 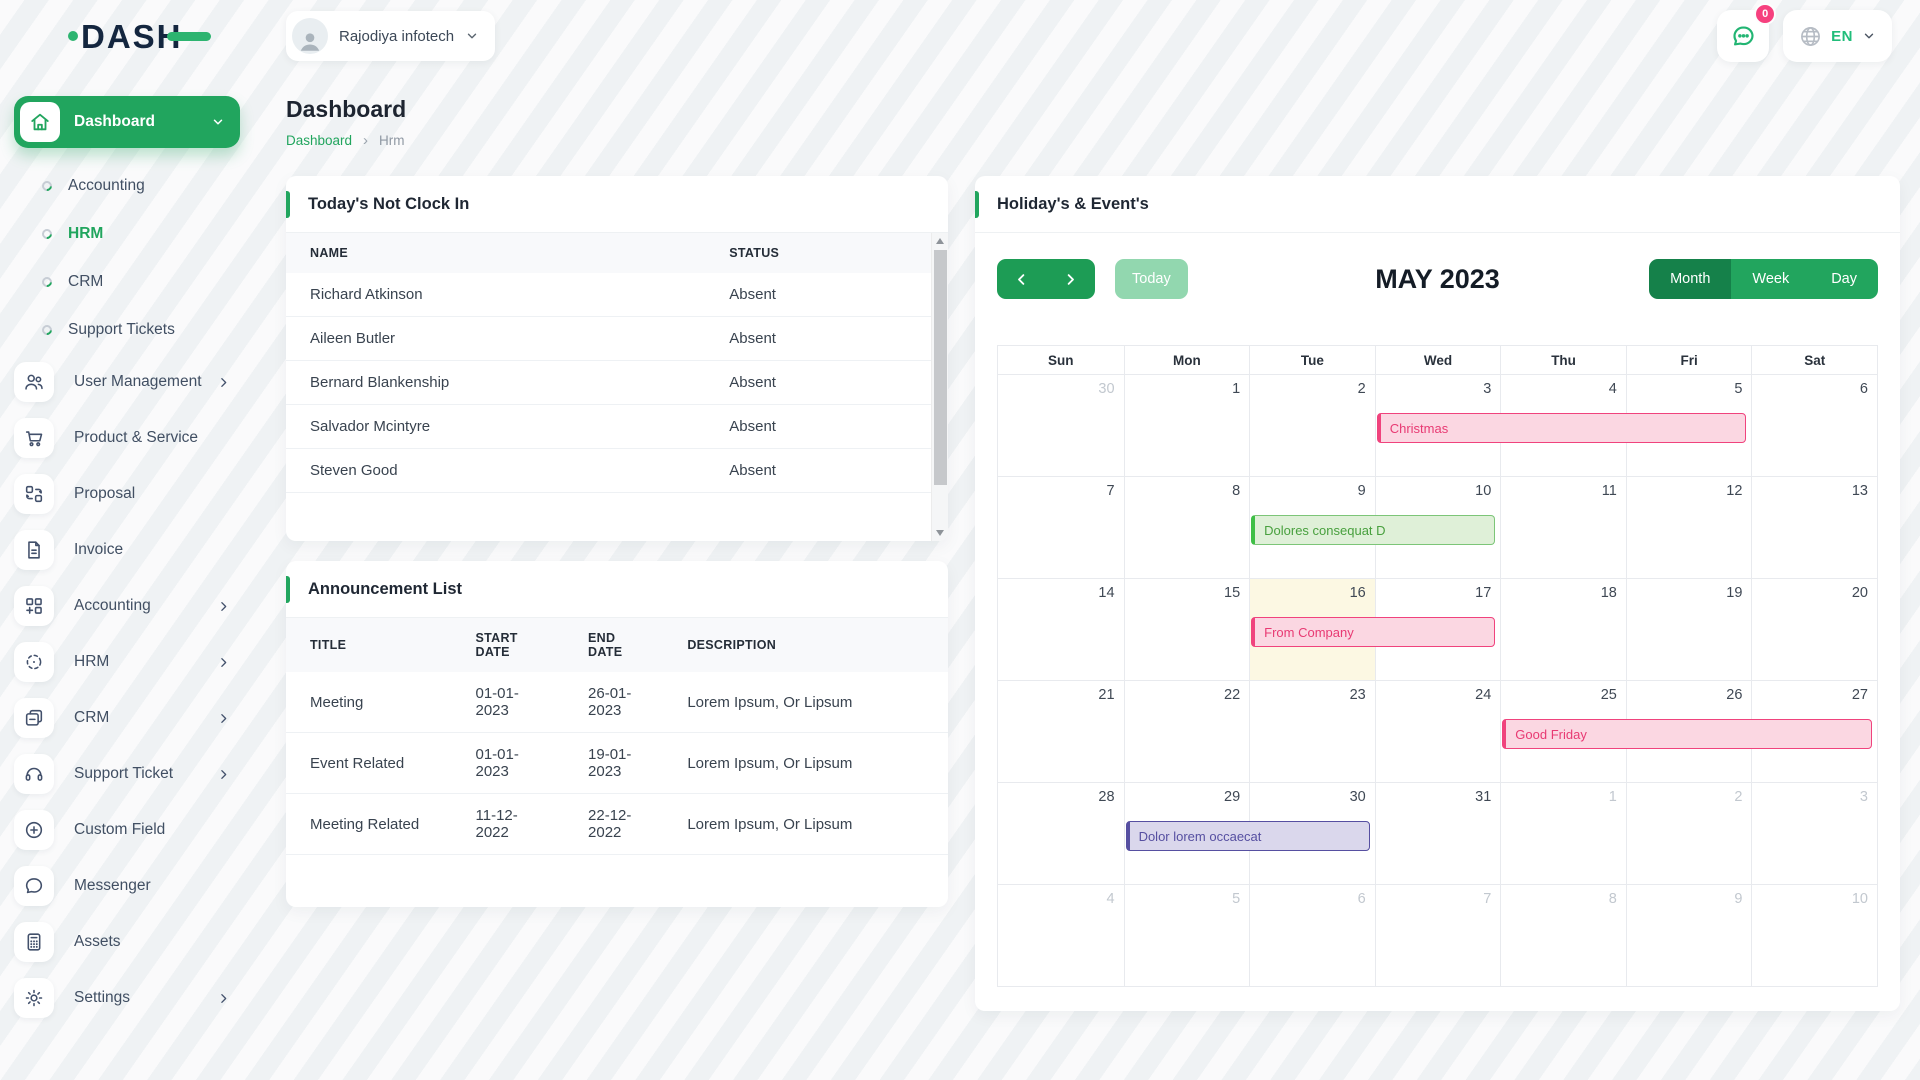 I want to click on calendar-day-cell: 28, so click(x=1106, y=797).